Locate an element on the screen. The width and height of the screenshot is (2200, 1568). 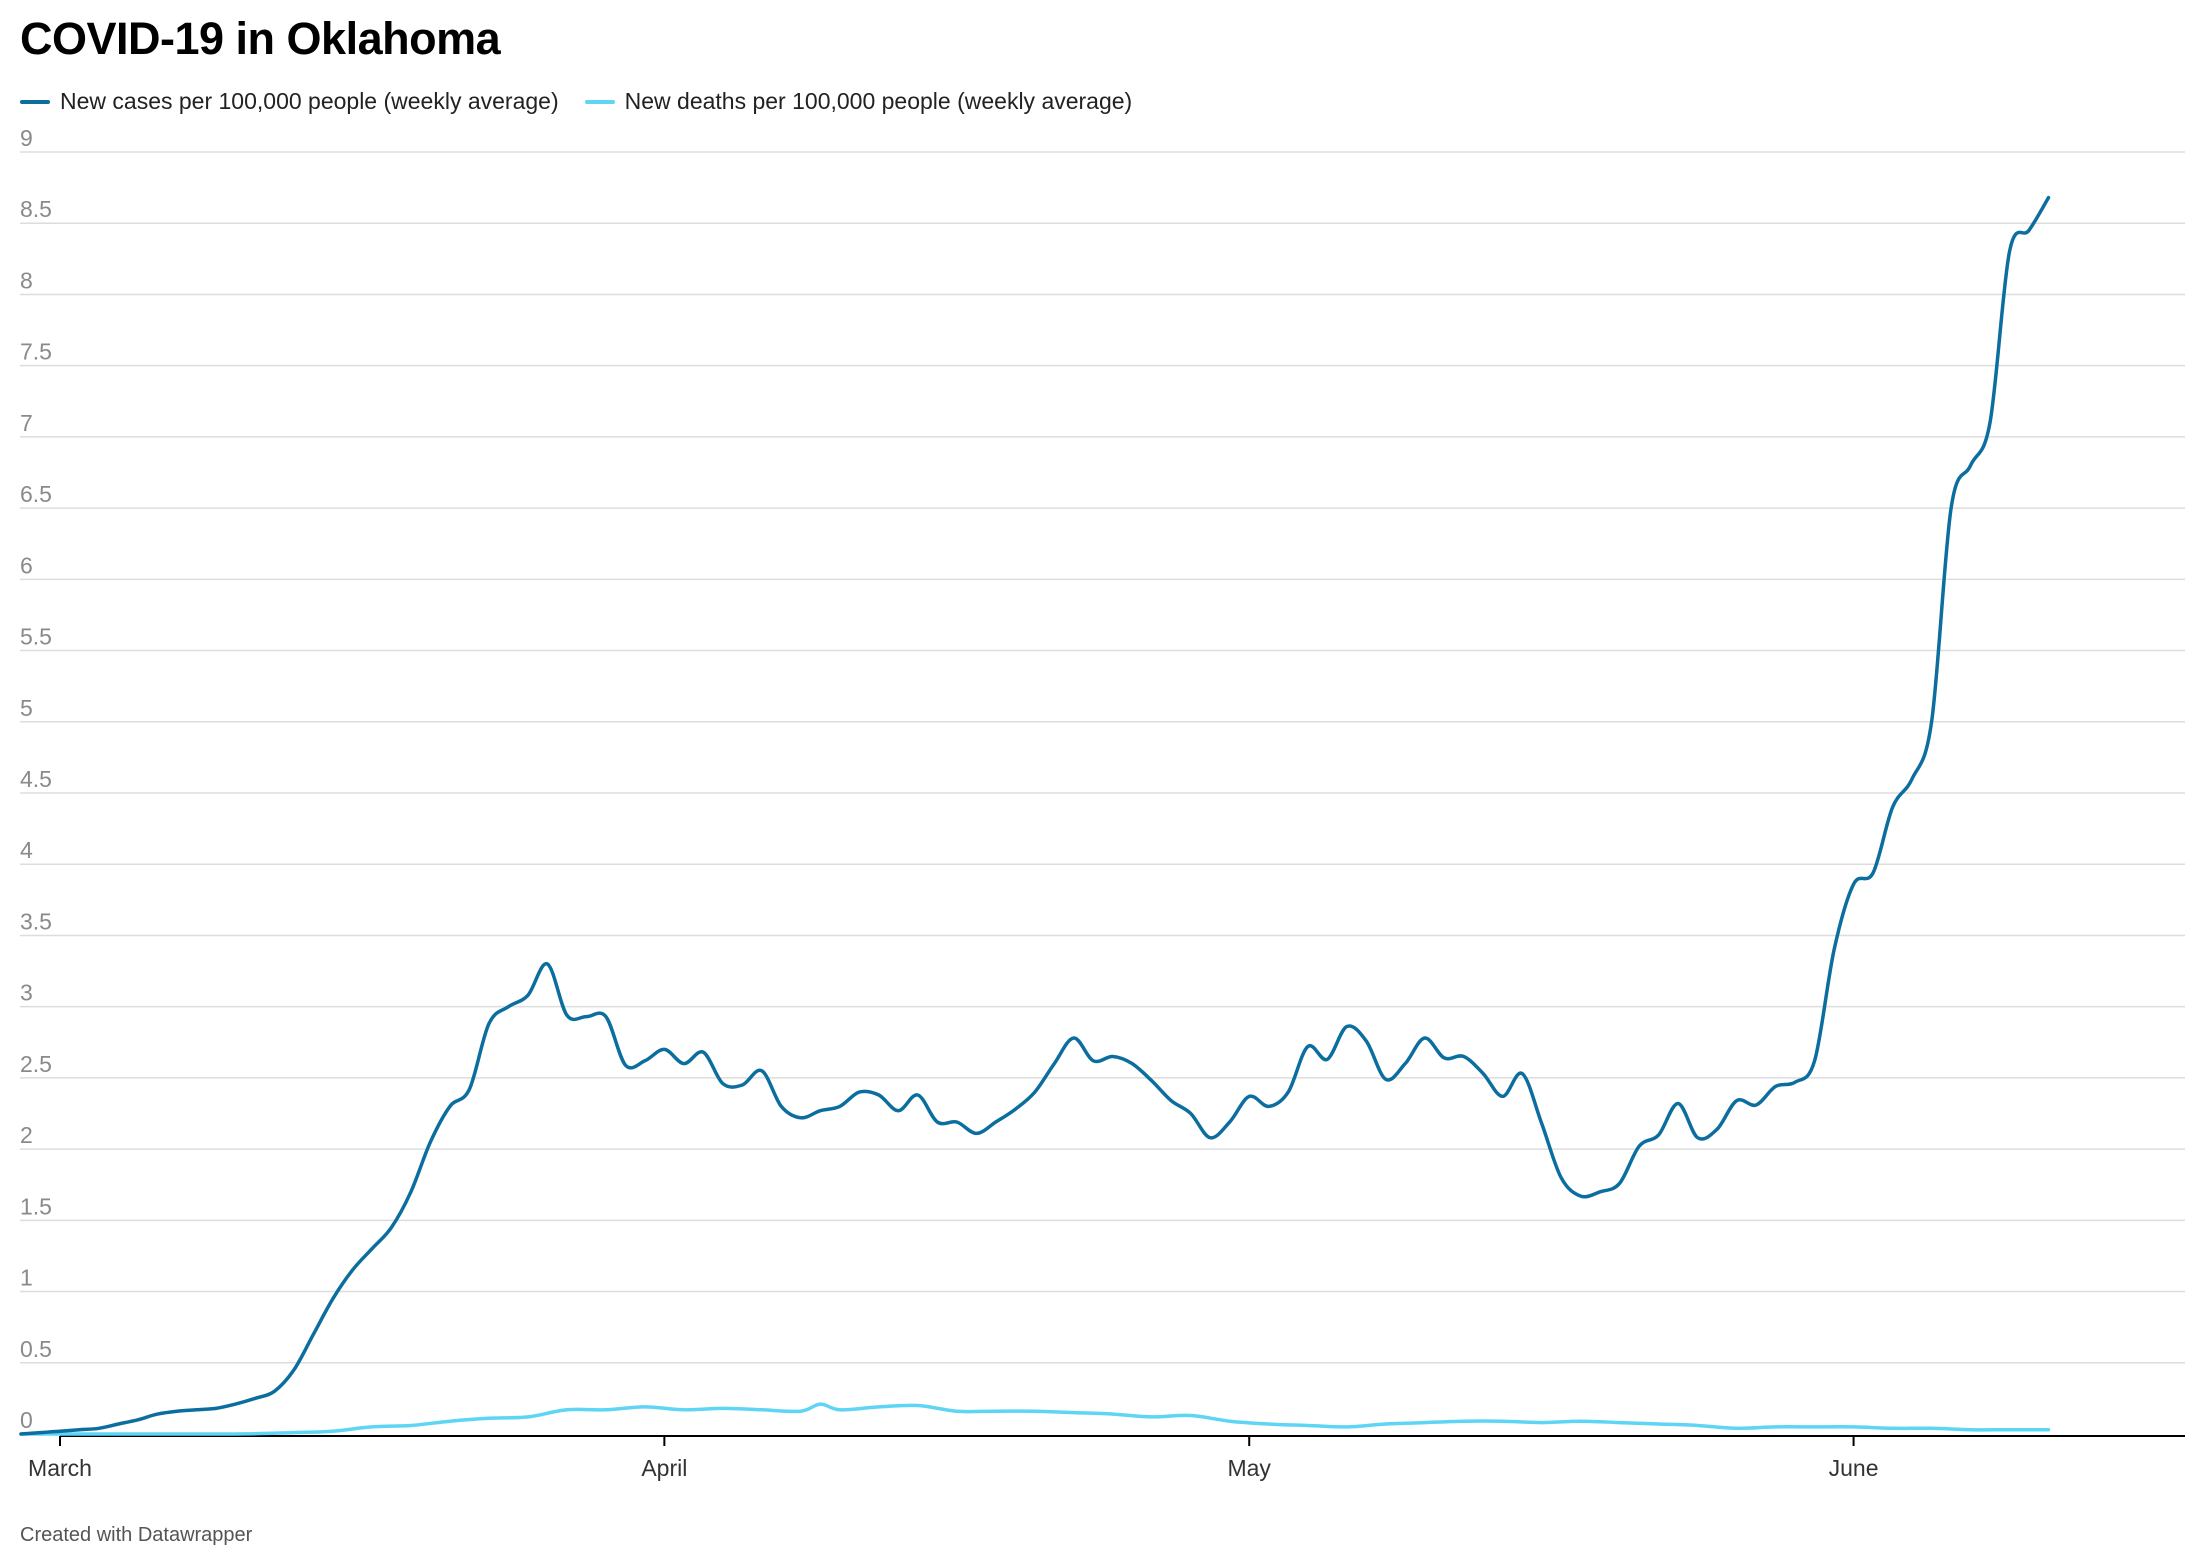
y-tick-label: 0.5 is located at coordinates (36, 1349).